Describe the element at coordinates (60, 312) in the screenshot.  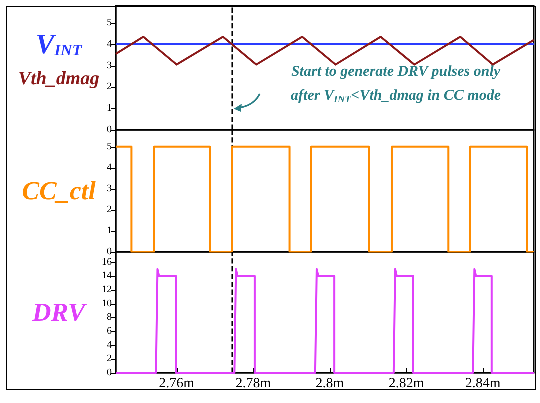
I see `text: DRV` at that location.